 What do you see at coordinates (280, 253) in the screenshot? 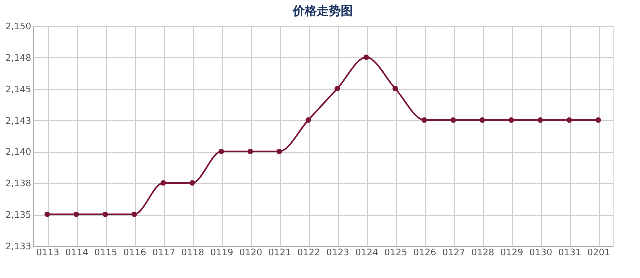
I see `x-tick-label: 0121` at bounding box center [280, 253].